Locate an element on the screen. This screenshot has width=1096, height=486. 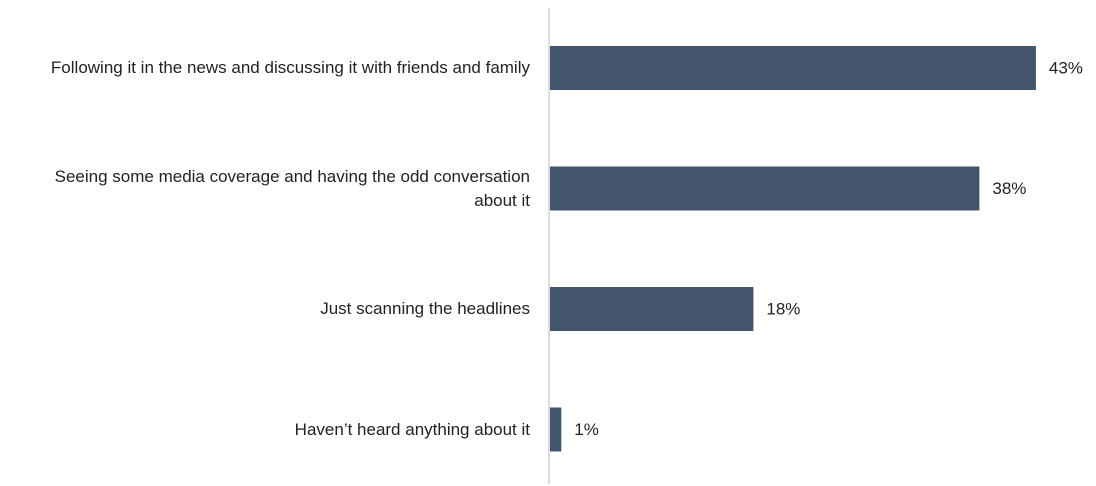
value-label: 38% is located at coordinates (1009, 188).